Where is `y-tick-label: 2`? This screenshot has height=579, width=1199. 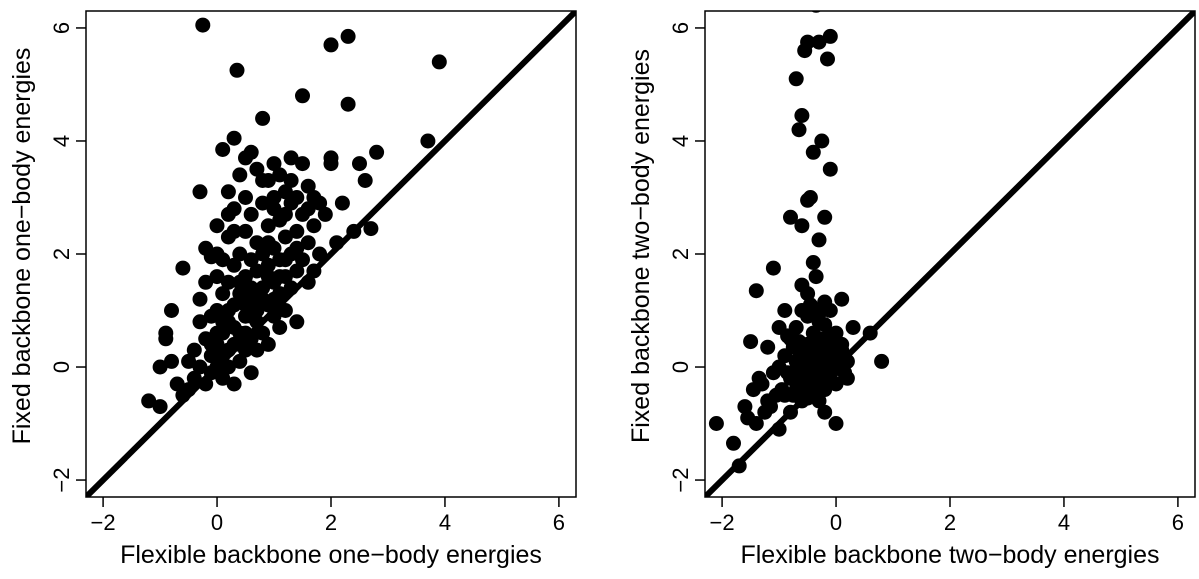 y-tick-label: 2 is located at coordinates (61, 254).